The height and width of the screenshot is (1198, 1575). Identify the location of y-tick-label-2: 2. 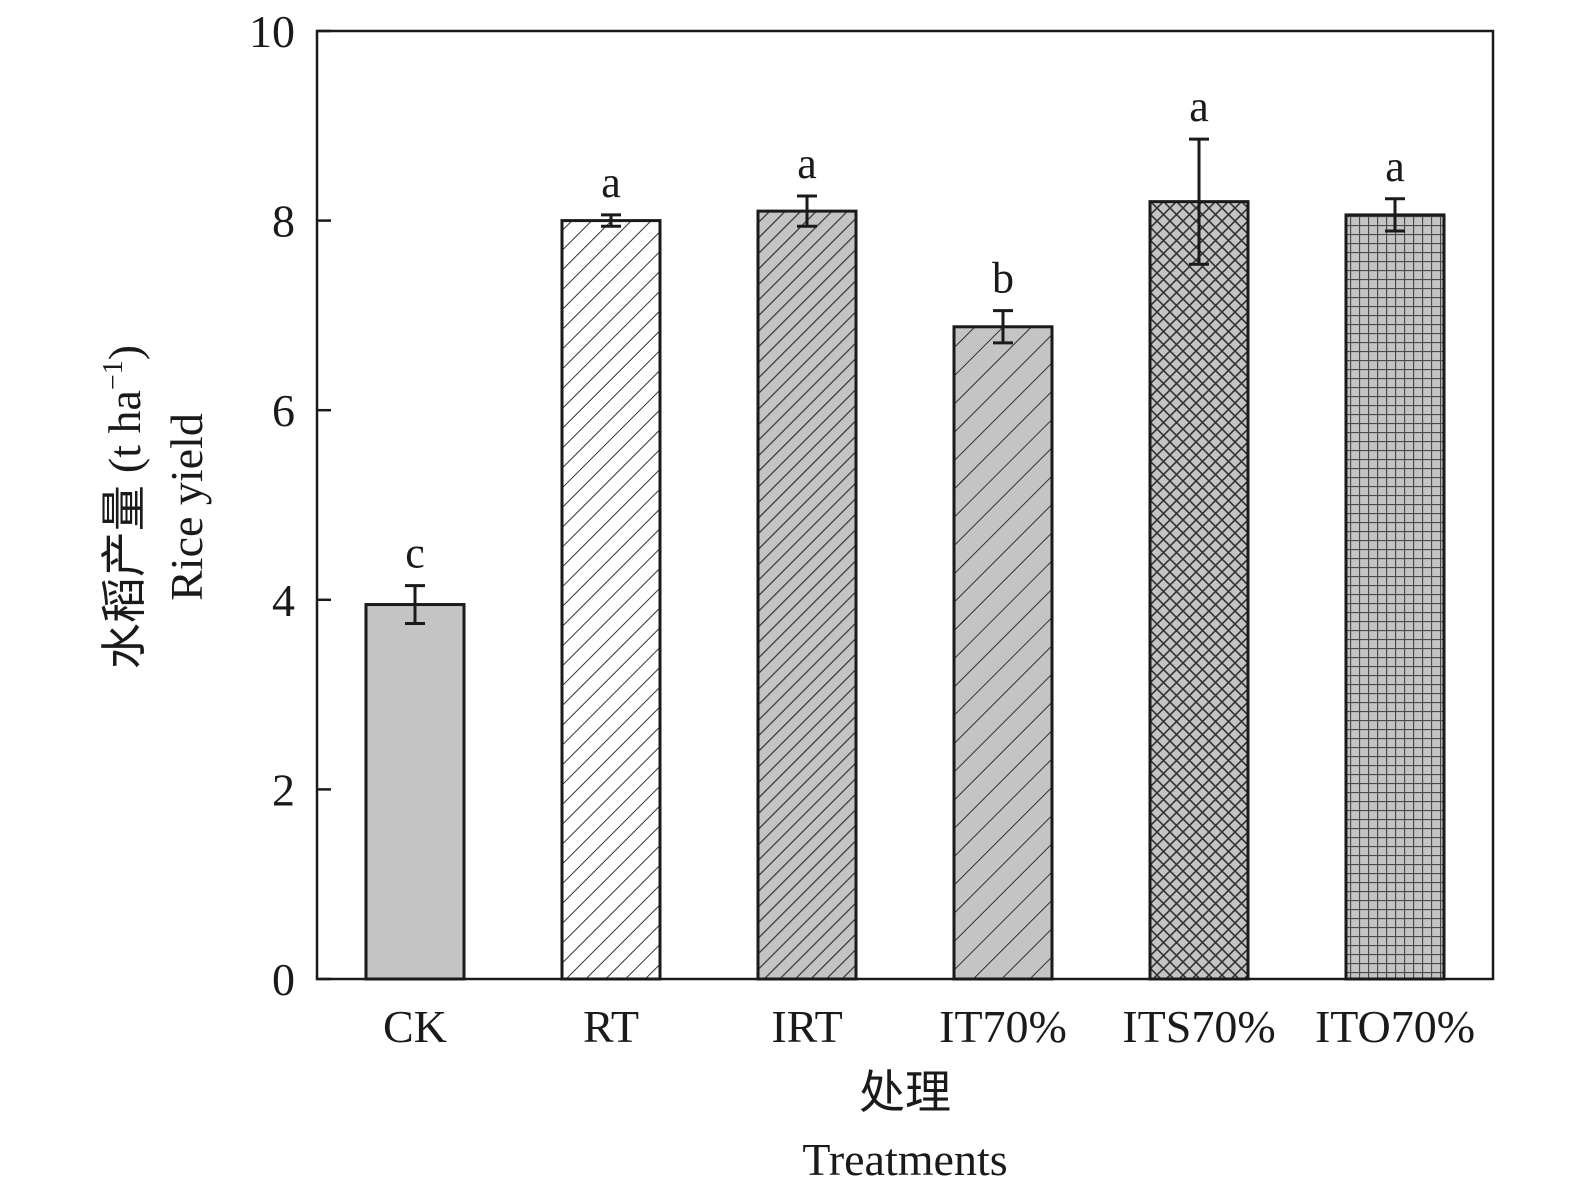
(283, 789).